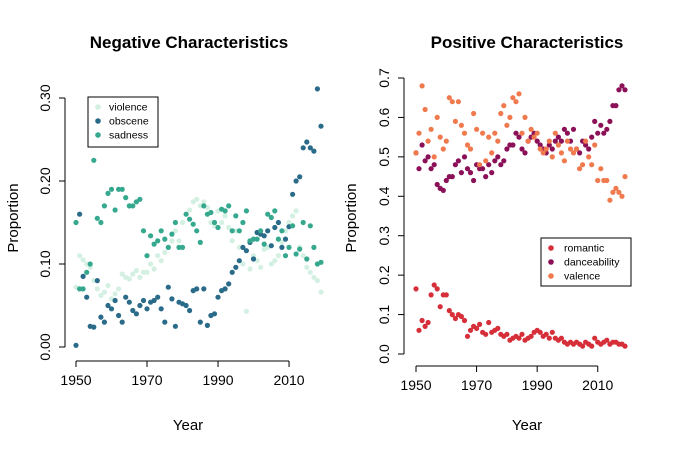 The image size is (678, 454). Describe the element at coordinates (198, 224) in the screenshot. I see `series-sadness` at that location.